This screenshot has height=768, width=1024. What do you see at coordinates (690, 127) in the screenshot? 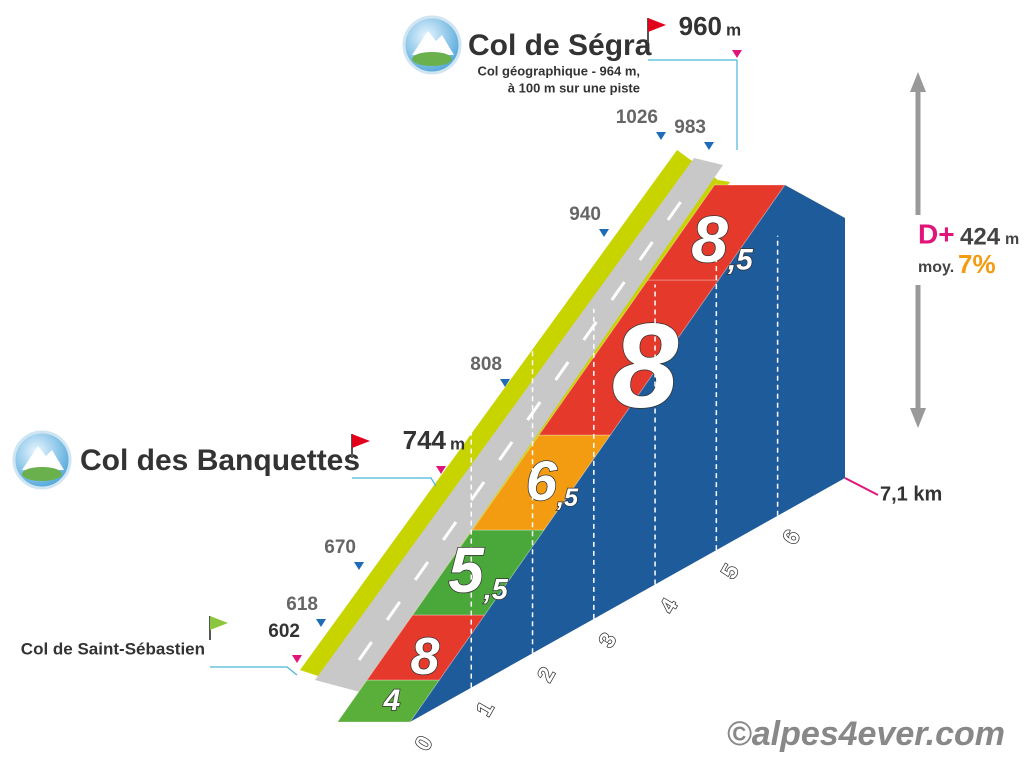
I see `elevation-marker: 983` at bounding box center [690, 127].